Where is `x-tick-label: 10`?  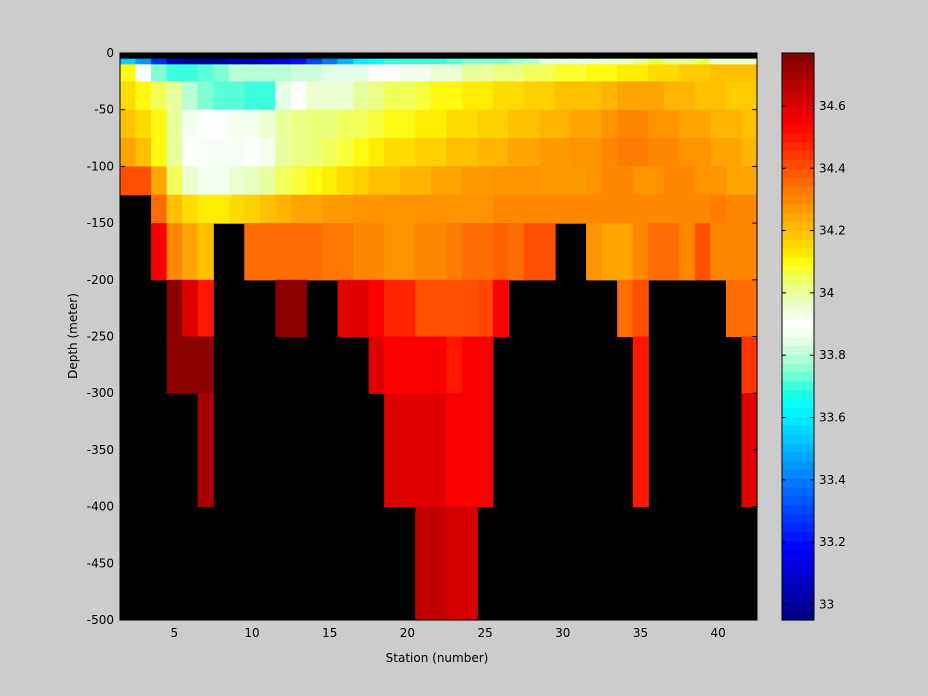
x-tick-label: 10 is located at coordinates (251, 633).